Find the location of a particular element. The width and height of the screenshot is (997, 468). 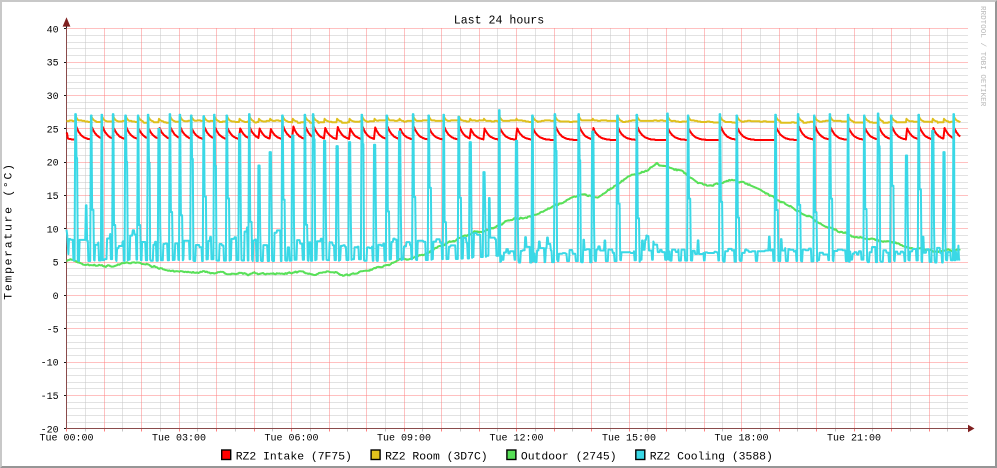

svg-text: 20 is located at coordinates (53, 164).